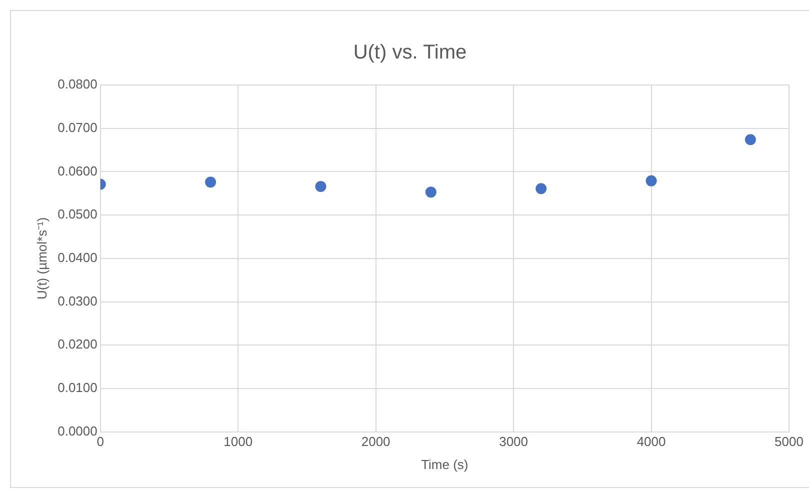 Image resolution: width=809 pixels, height=489 pixels. Describe the element at coordinates (78, 84) in the screenshot. I see `y-tick-label: 0.0800` at that location.